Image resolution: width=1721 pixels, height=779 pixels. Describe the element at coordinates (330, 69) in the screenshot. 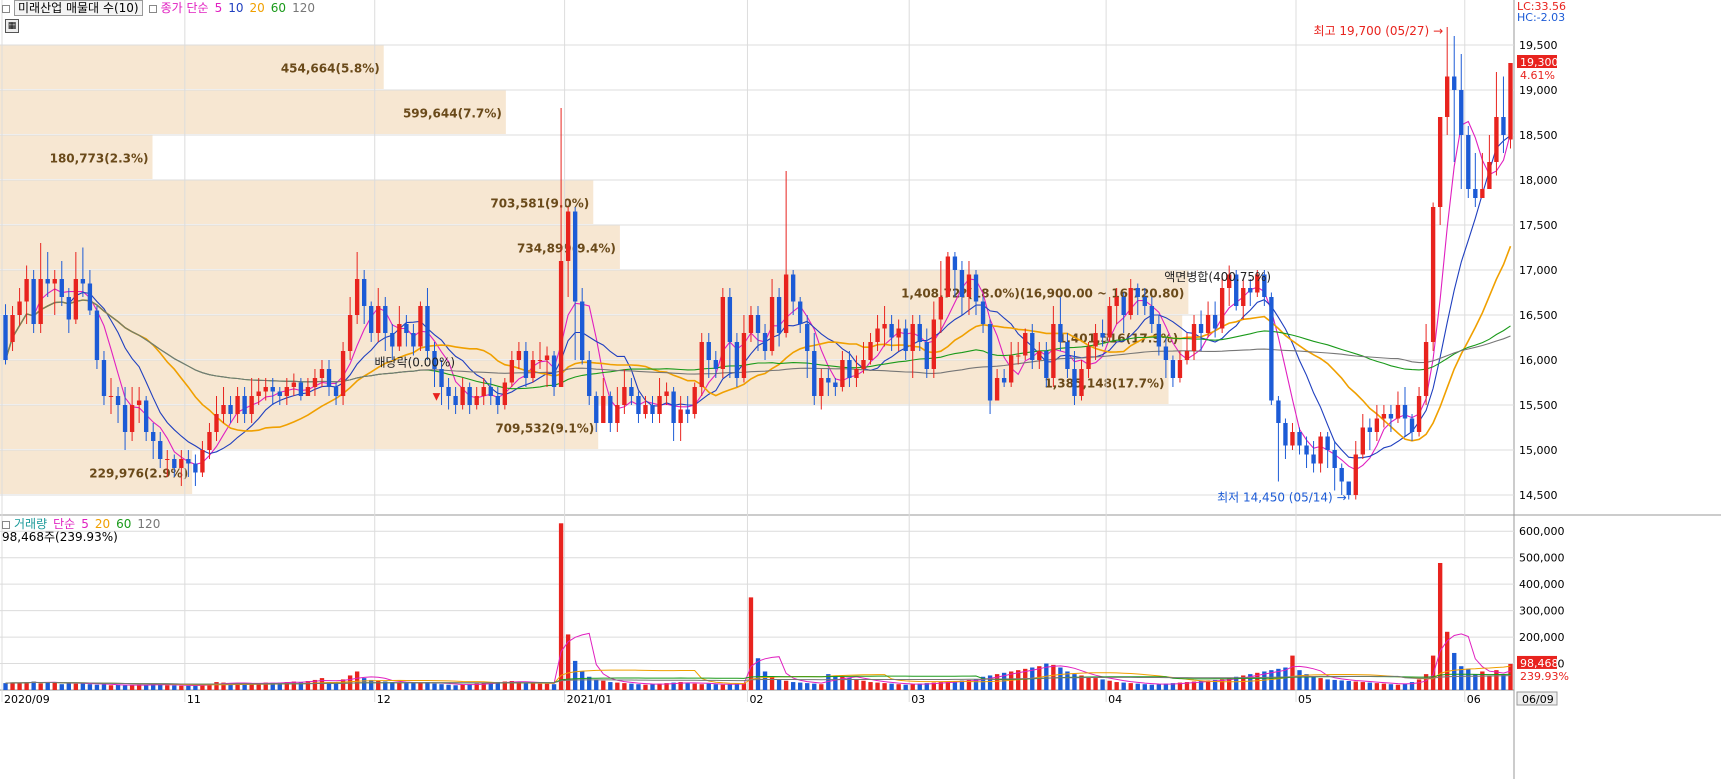

I see `volume-profile-label: 454,664(5.8%)` at that location.